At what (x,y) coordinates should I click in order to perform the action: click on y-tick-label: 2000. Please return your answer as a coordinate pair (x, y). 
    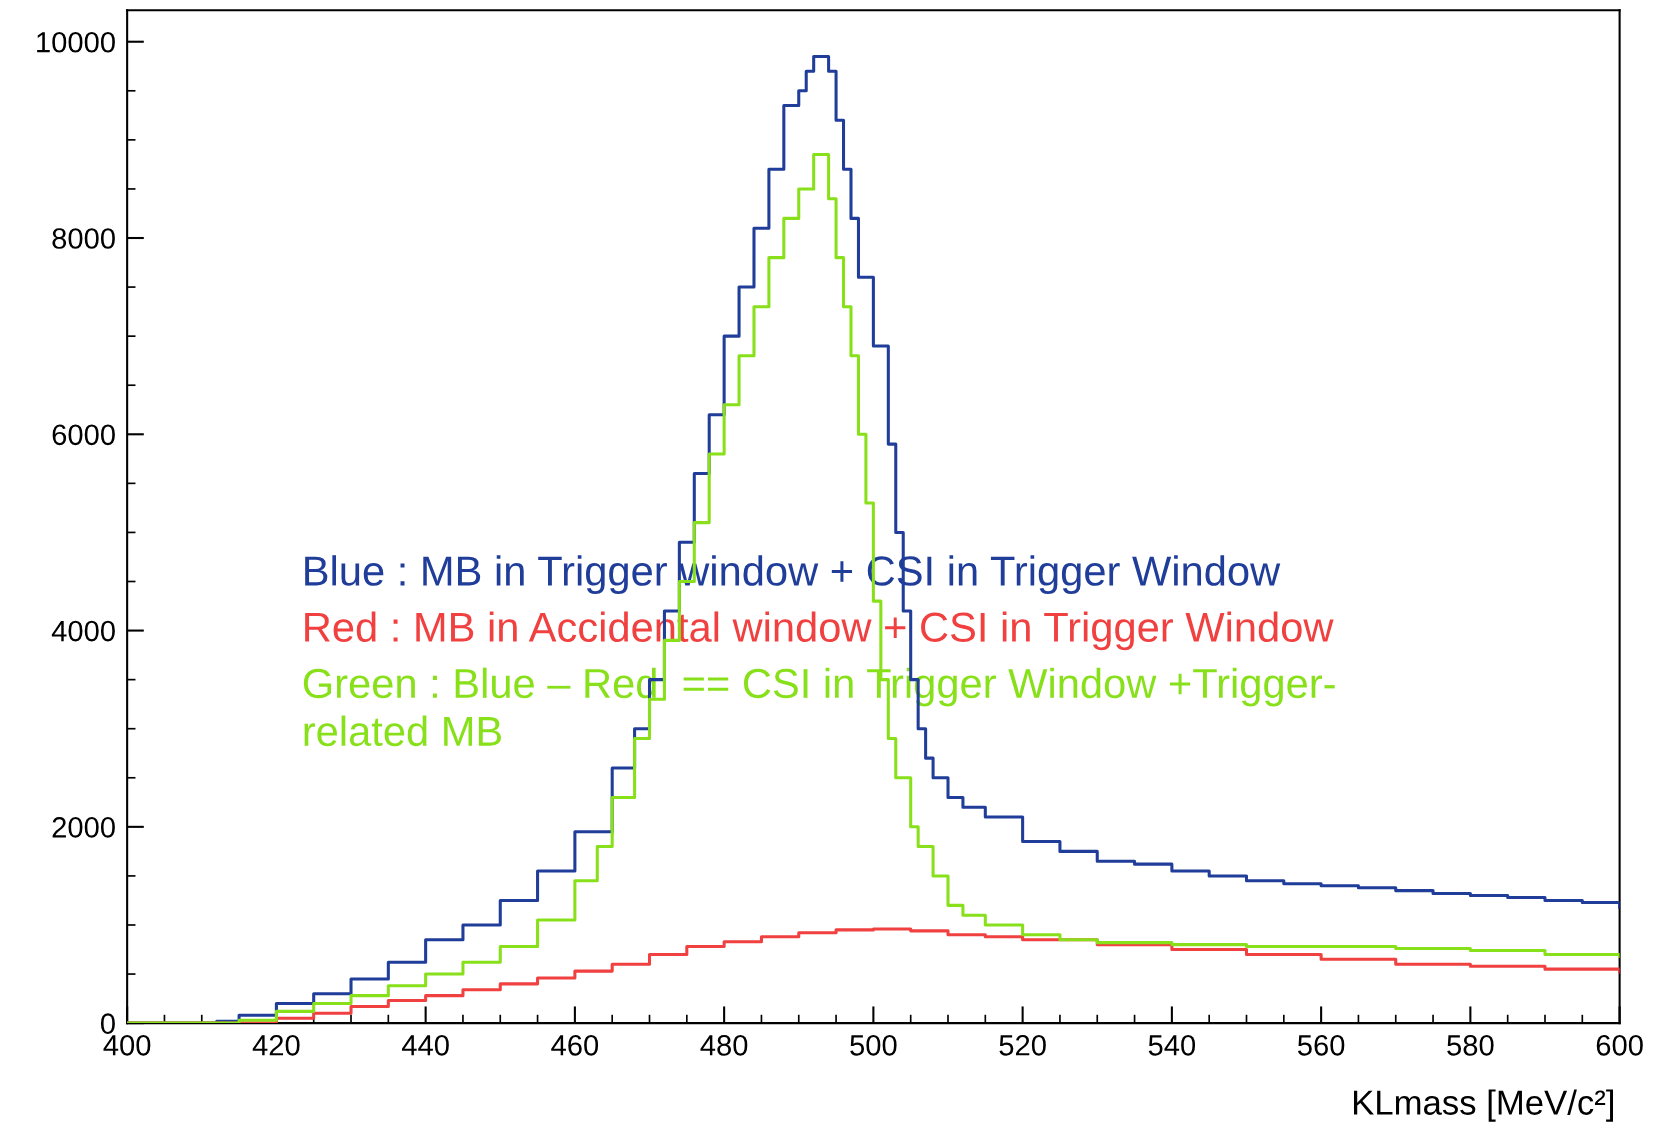
    Looking at the image, I should click on (83, 827).